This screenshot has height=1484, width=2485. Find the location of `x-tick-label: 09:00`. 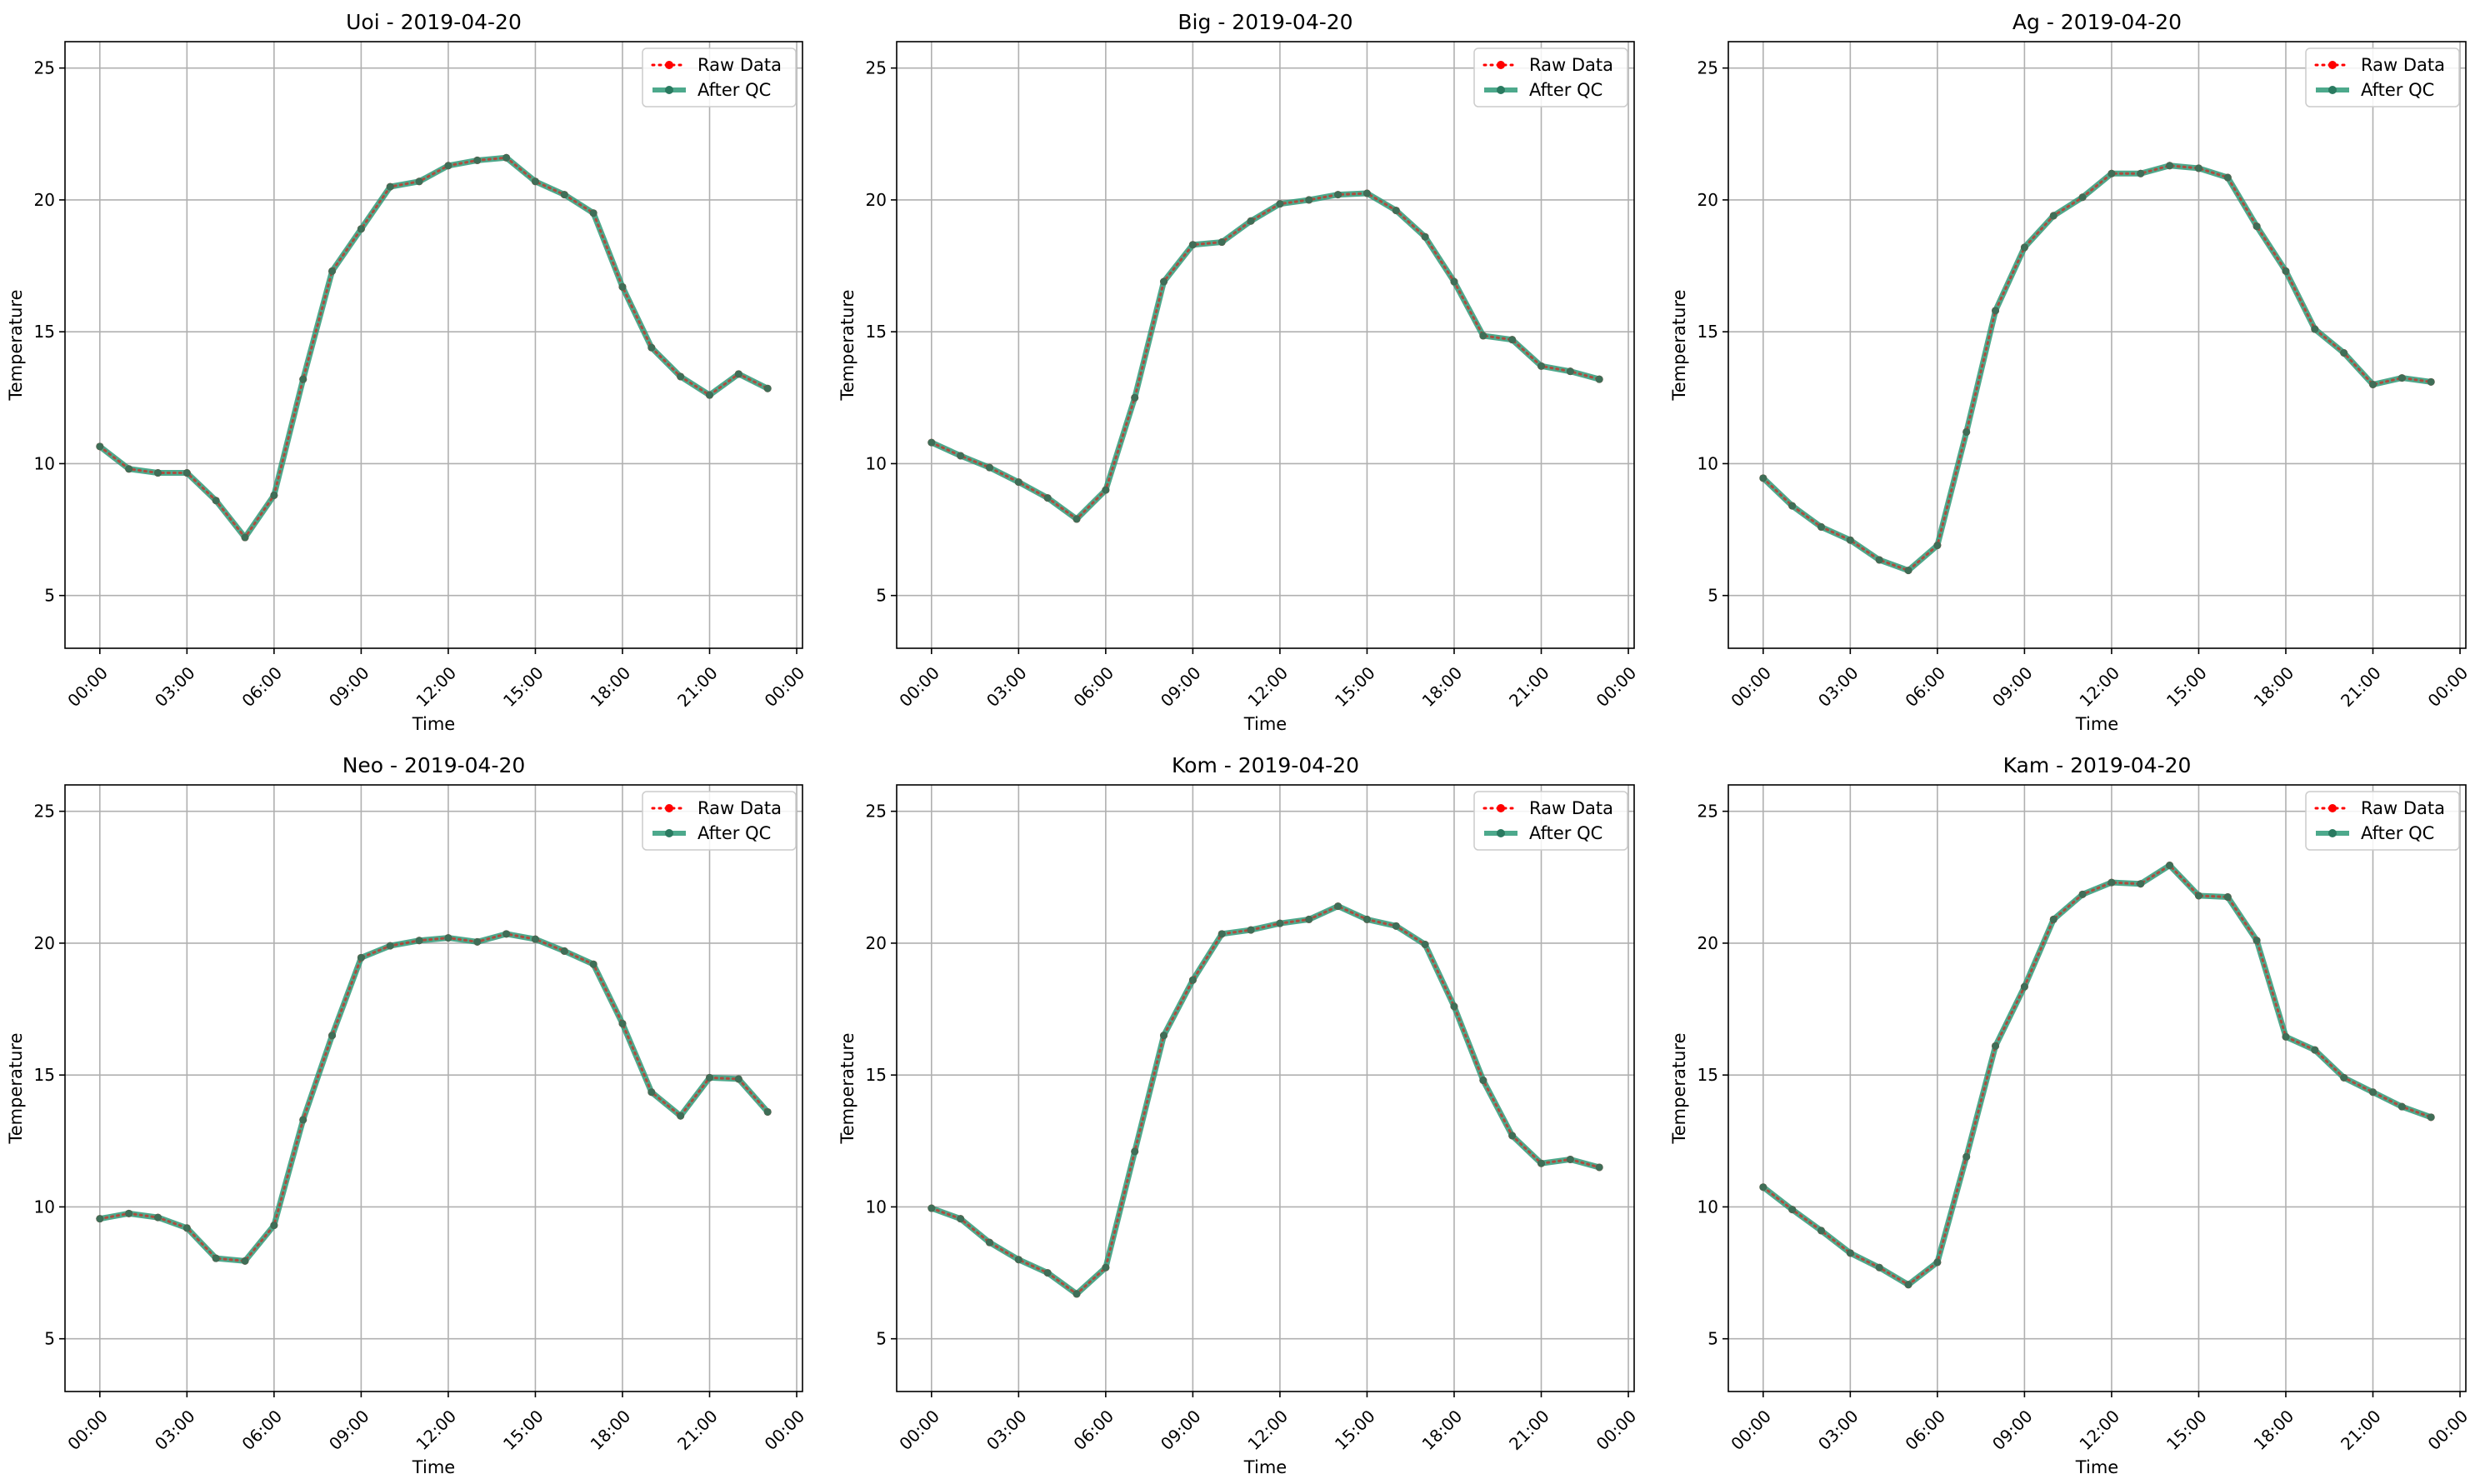

x-tick-label: 09:00 is located at coordinates (349, 687).